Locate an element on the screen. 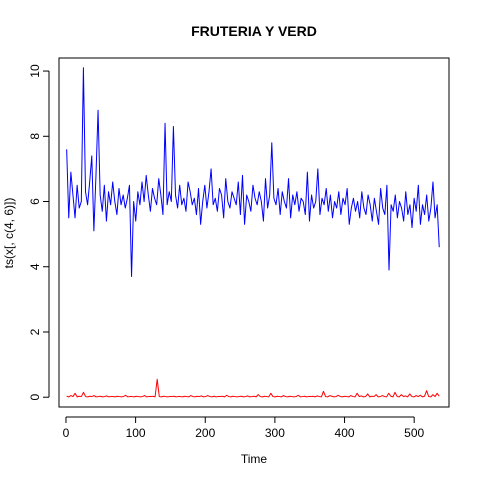  y-tick-label: 6 is located at coordinates (35, 201).